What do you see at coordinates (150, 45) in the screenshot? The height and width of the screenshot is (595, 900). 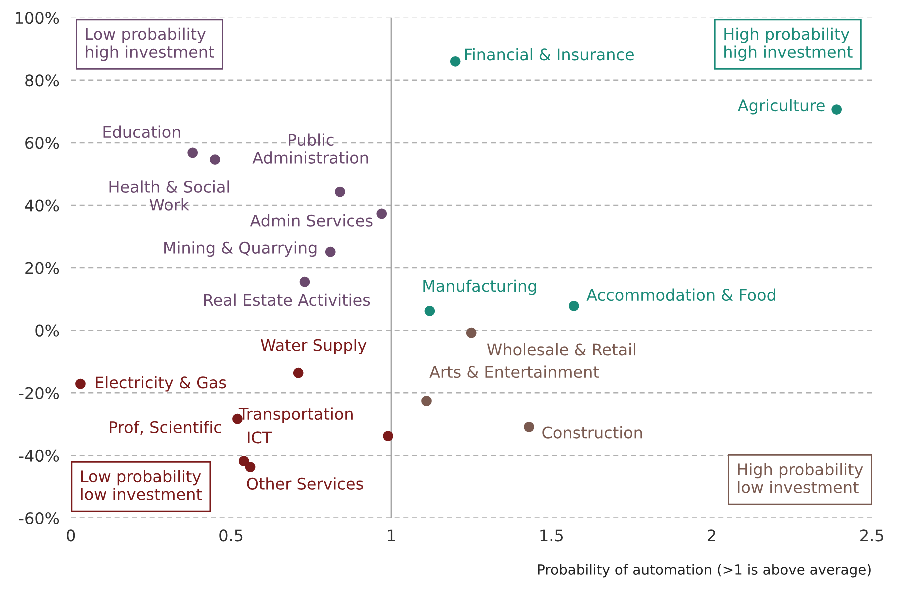 I see `annotation: Low probability high investment` at bounding box center [150, 45].